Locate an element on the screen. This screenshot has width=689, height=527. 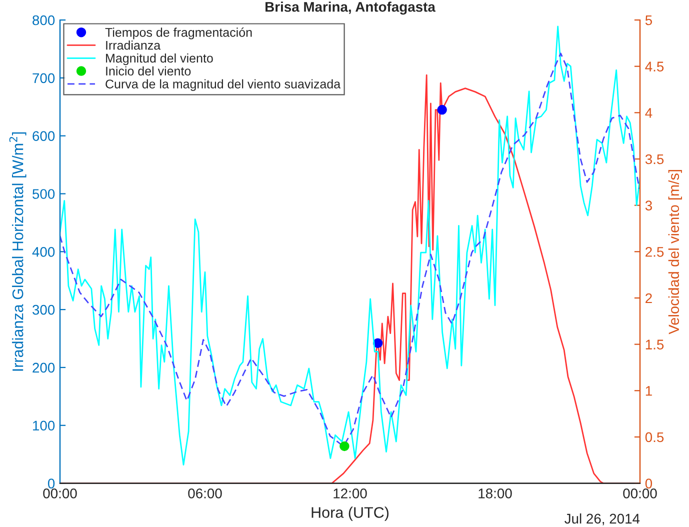
legend-label: Irradianza is located at coordinates (133, 45).